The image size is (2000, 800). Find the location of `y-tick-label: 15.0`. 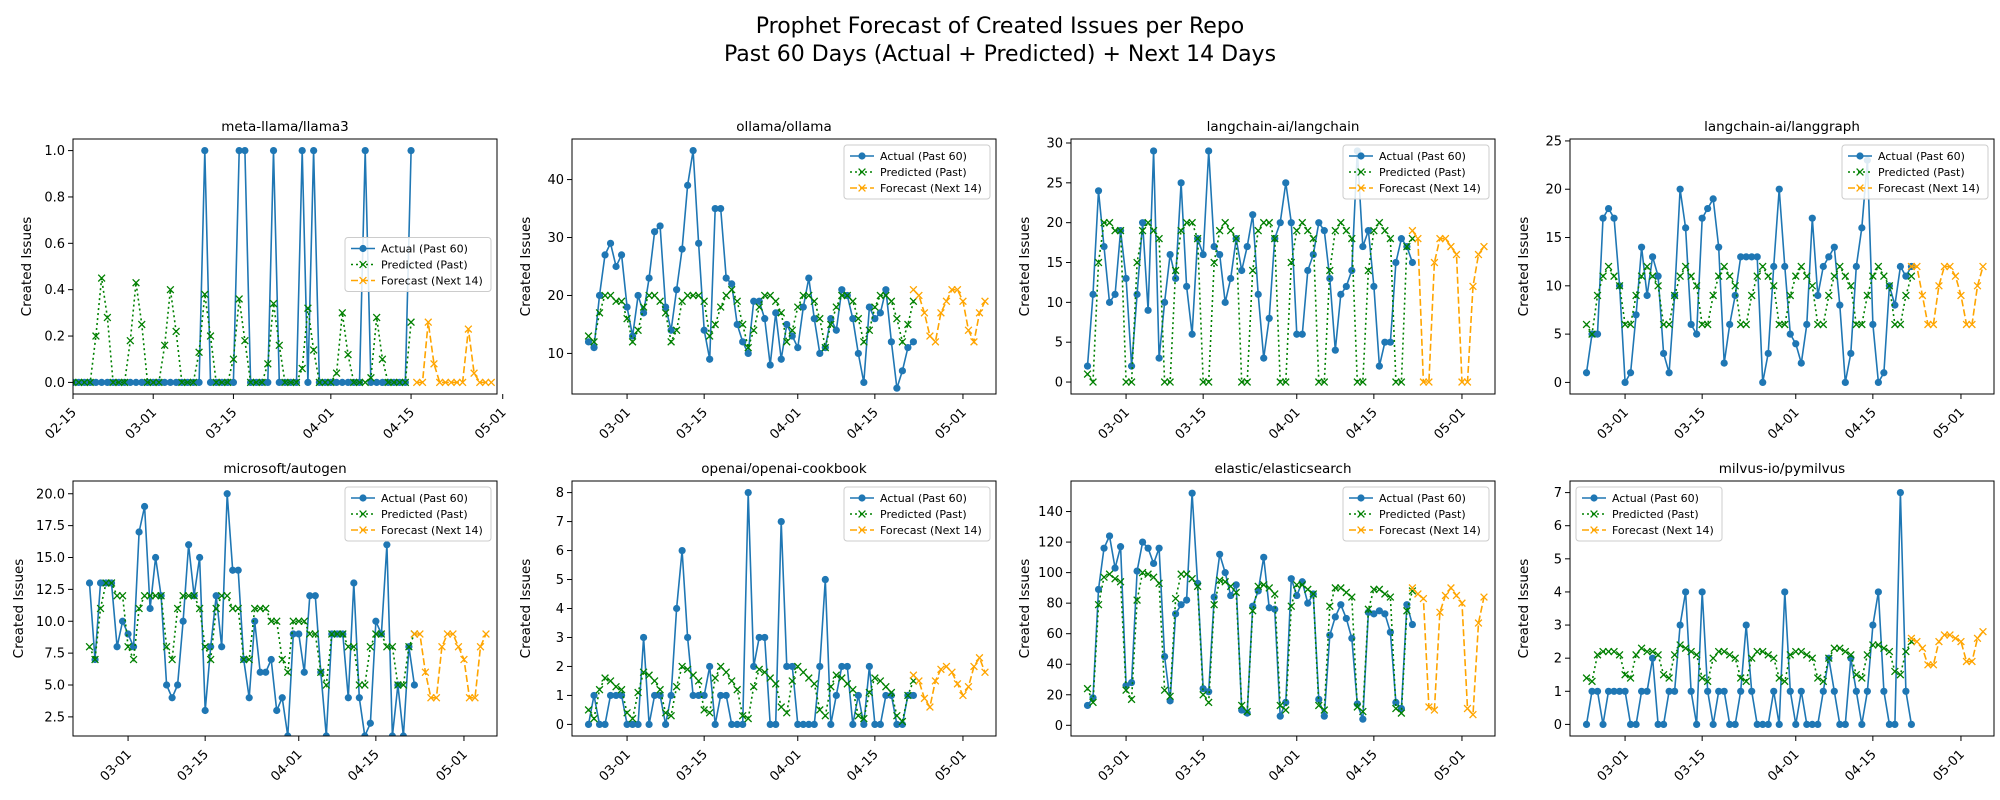

y-tick-label: 15.0 is located at coordinates (50, 558).